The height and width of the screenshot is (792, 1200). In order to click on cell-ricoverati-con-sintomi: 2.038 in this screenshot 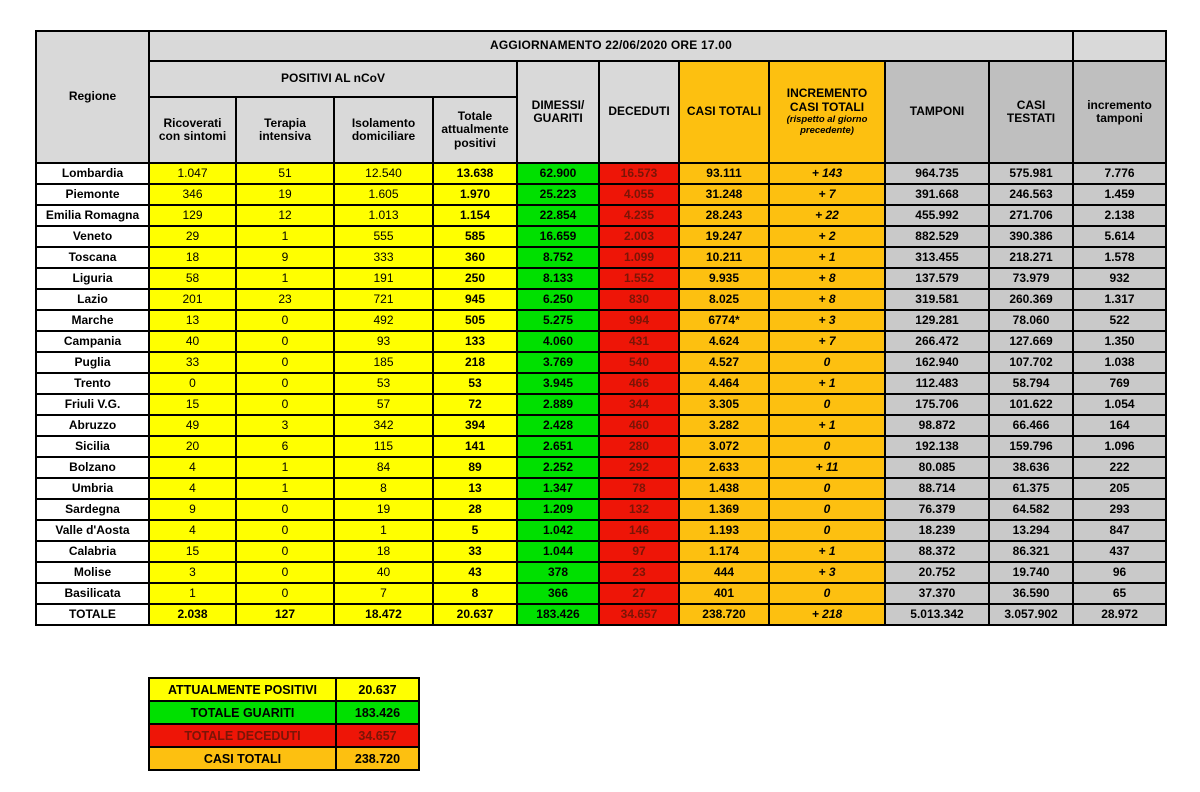, I will do `click(192, 614)`.